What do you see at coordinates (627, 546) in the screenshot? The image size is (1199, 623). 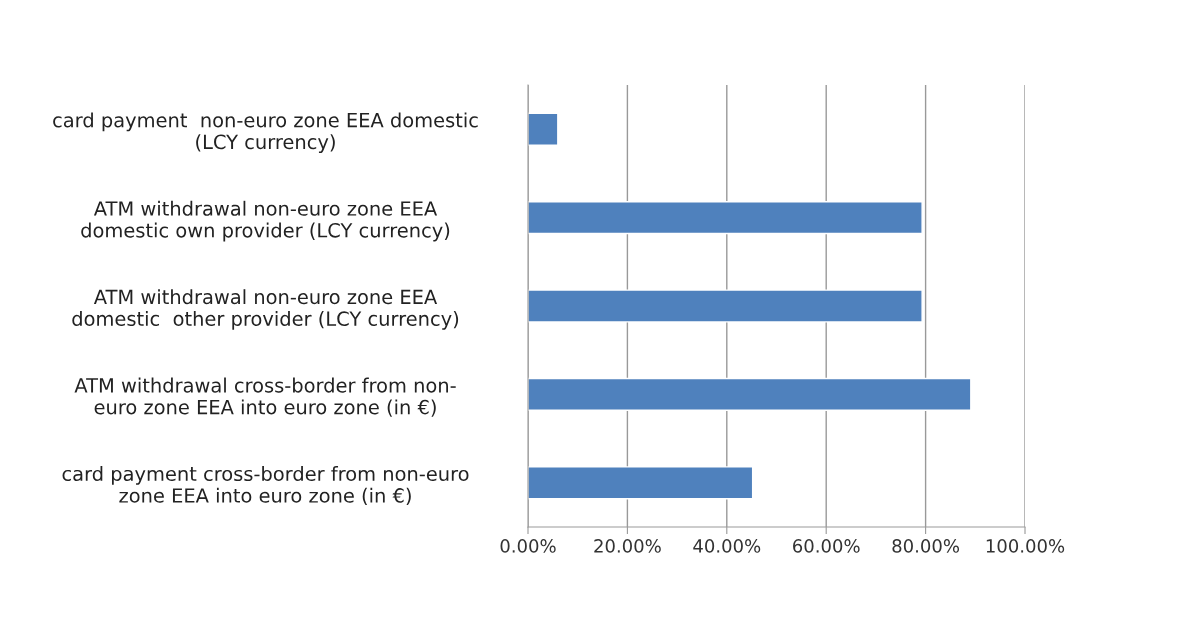 I see `x-tick-label: 20.00%` at bounding box center [627, 546].